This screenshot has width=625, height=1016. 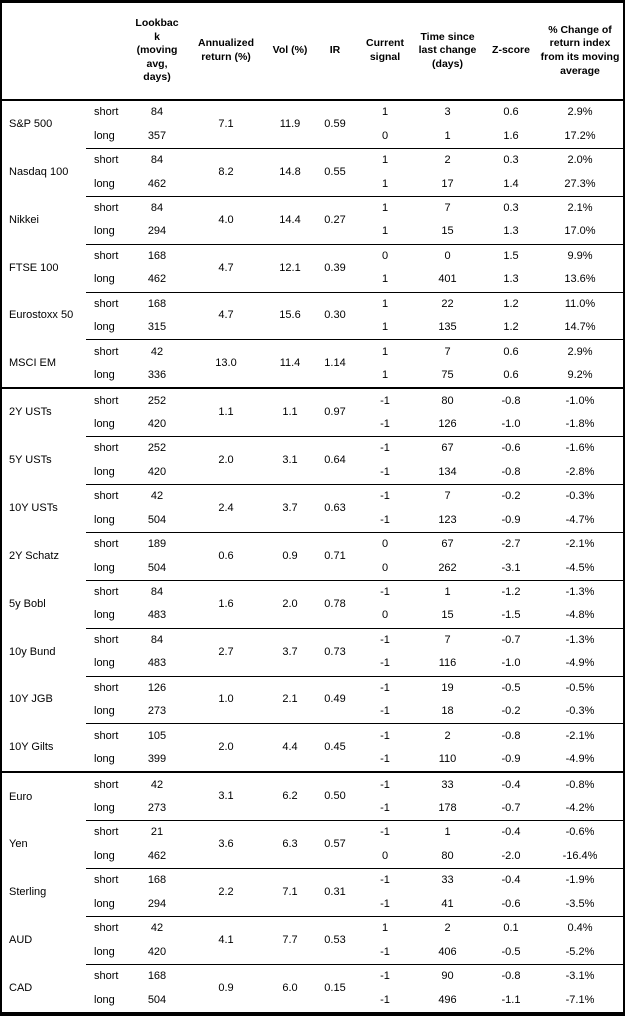 What do you see at coordinates (580, 448) in the screenshot?
I see `pct-change-cell: -1.6%` at bounding box center [580, 448].